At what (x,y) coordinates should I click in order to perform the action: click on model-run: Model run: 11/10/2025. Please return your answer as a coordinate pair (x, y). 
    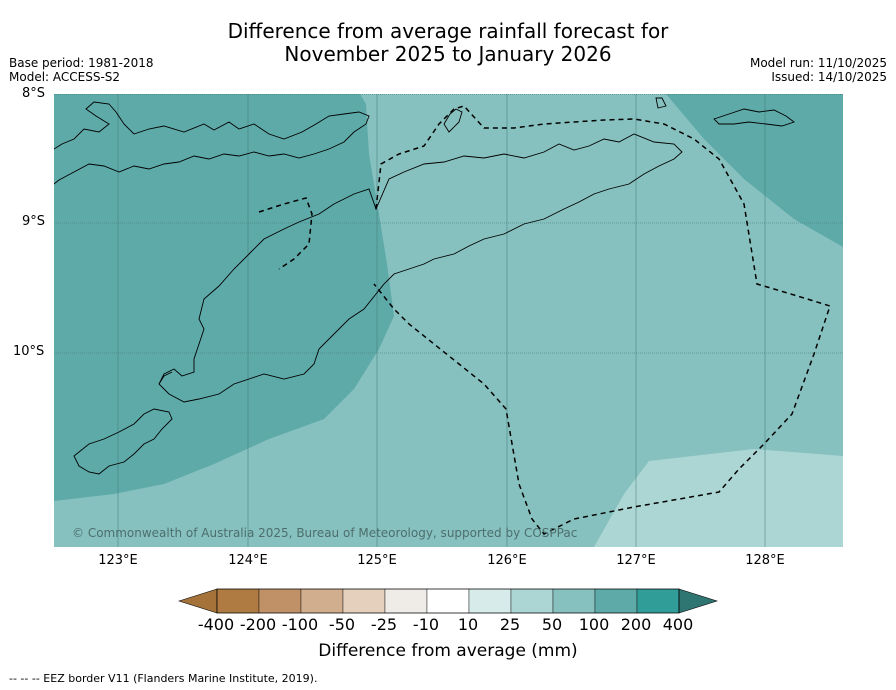
    Looking at the image, I should click on (818, 63).